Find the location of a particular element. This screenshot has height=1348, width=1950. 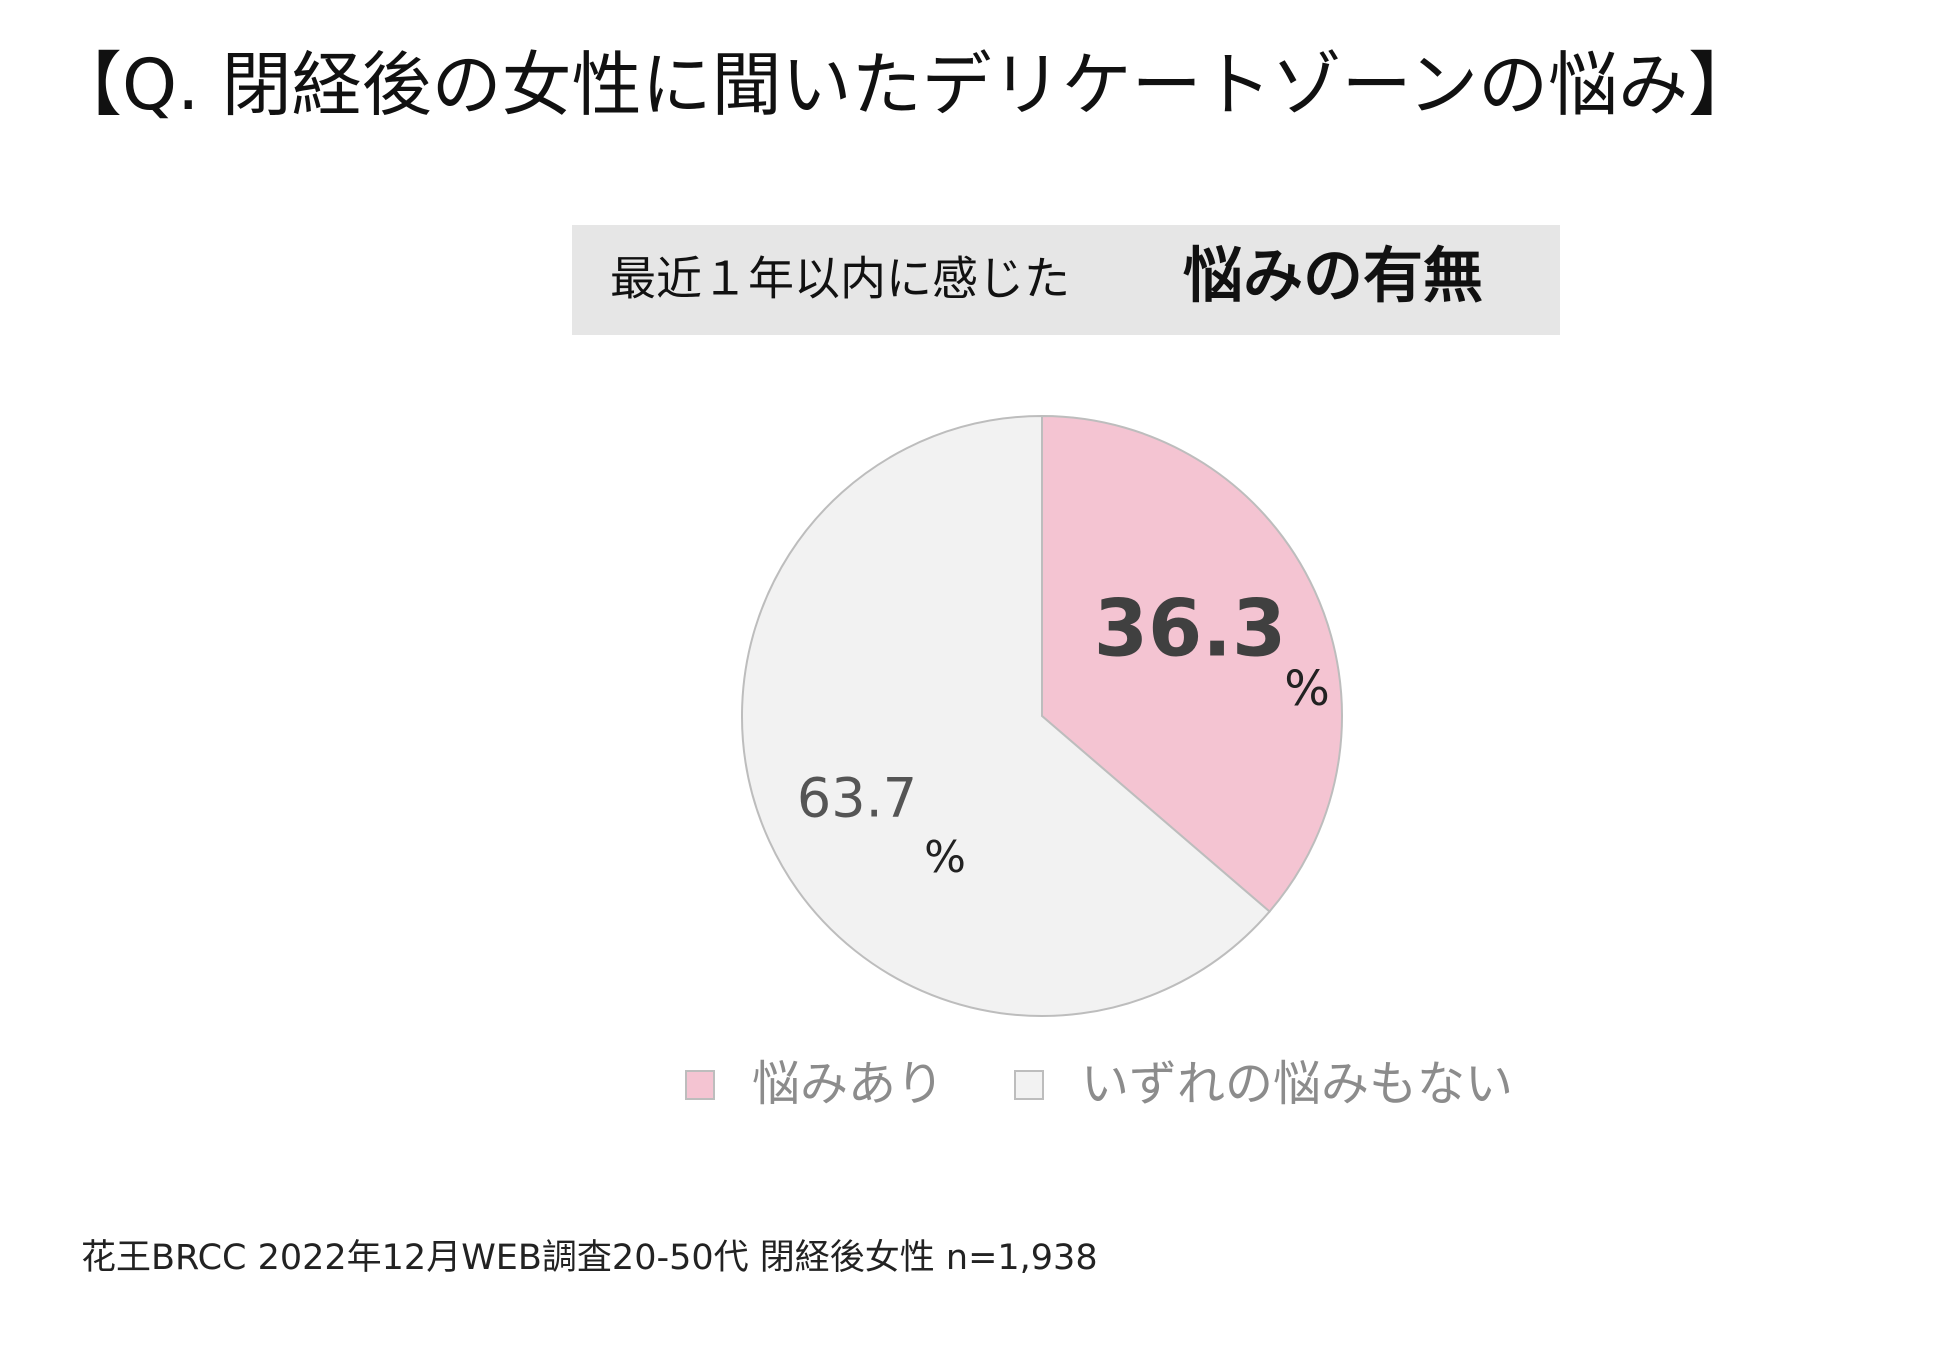

data-label: 36.3 is located at coordinates (1190, 629).